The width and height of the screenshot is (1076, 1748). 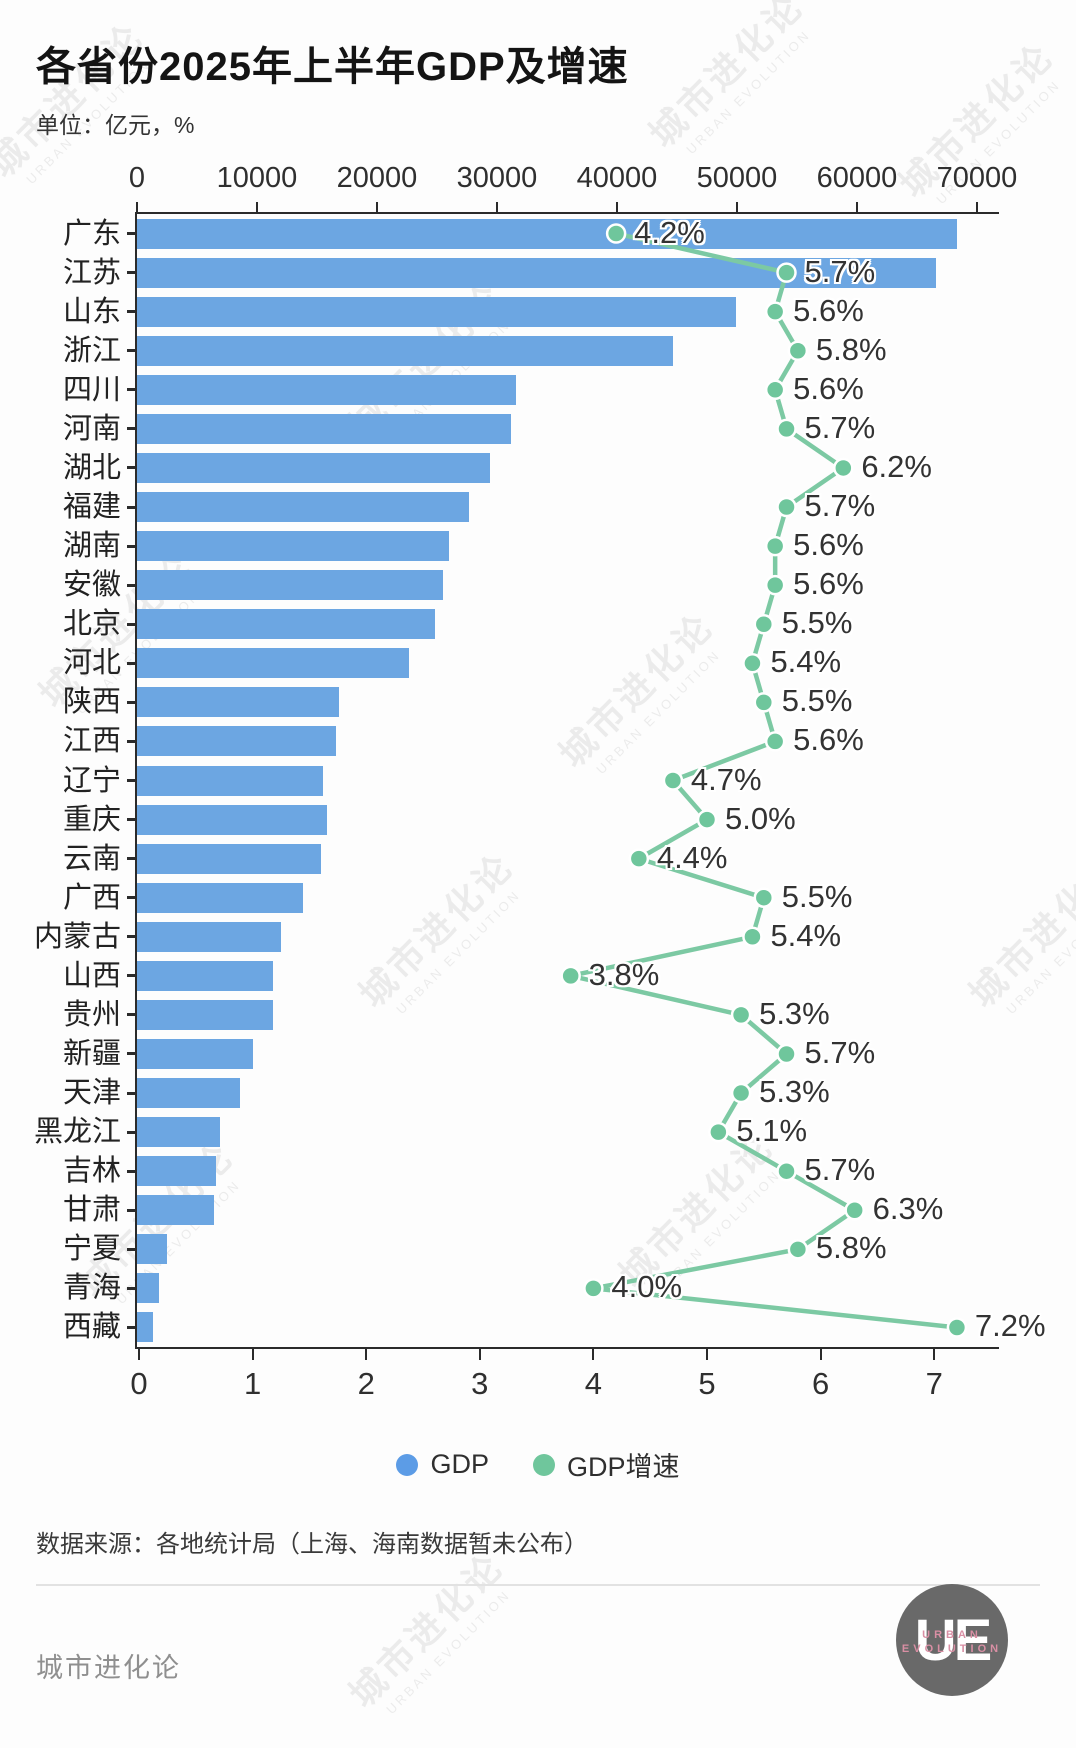 I want to click on gdp-axis-tick-label: 40000, so click(x=617, y=178).